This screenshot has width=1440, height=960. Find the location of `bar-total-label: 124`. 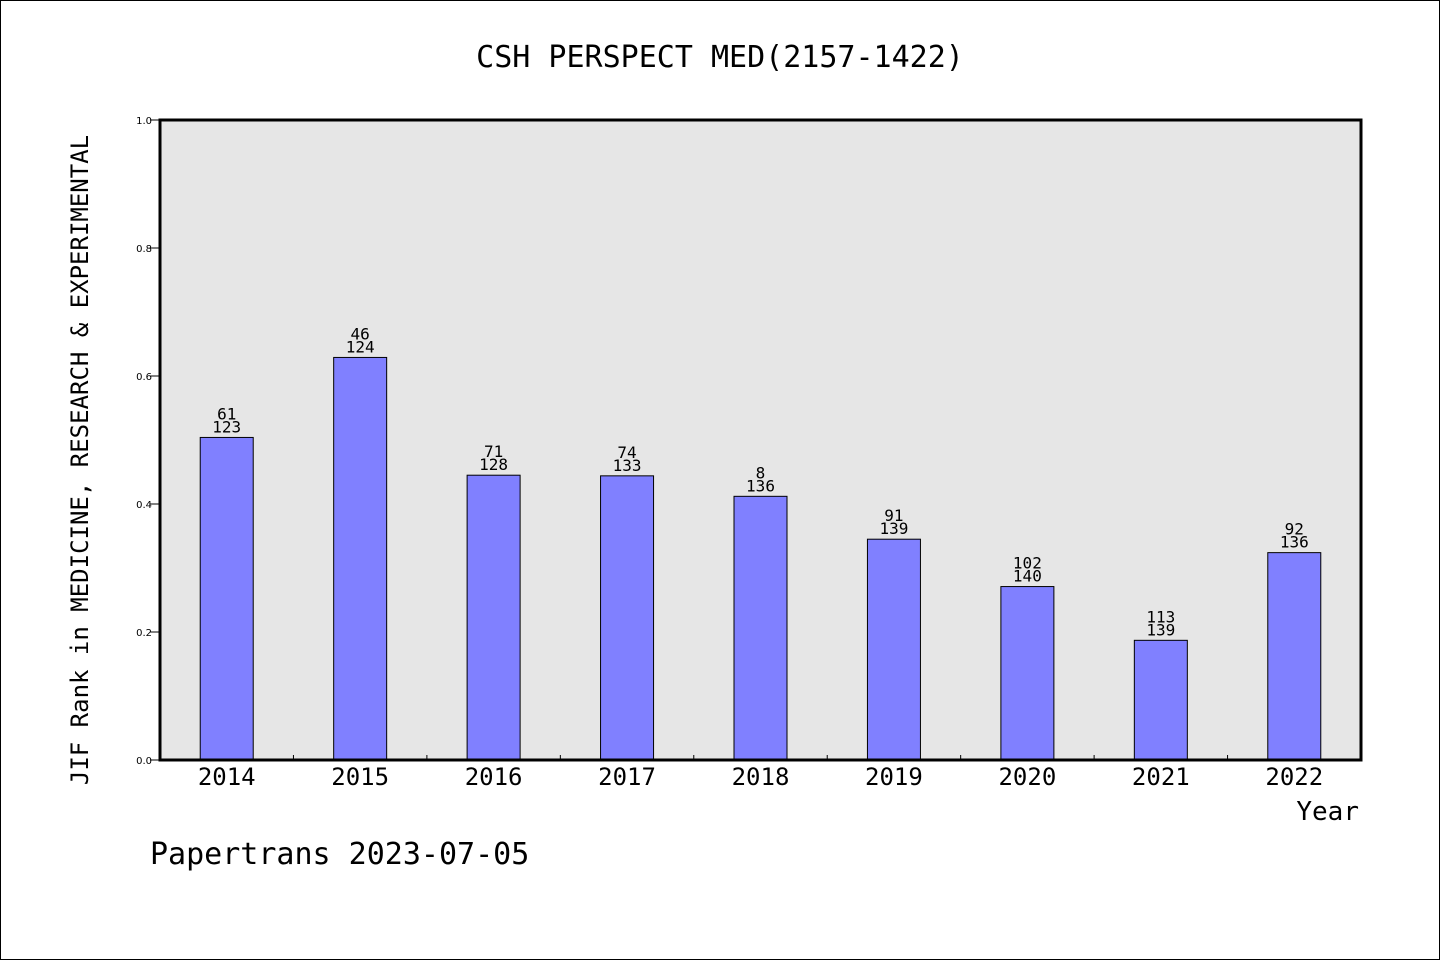

bar-total-label: 124 is located at coordinates (360, 346).